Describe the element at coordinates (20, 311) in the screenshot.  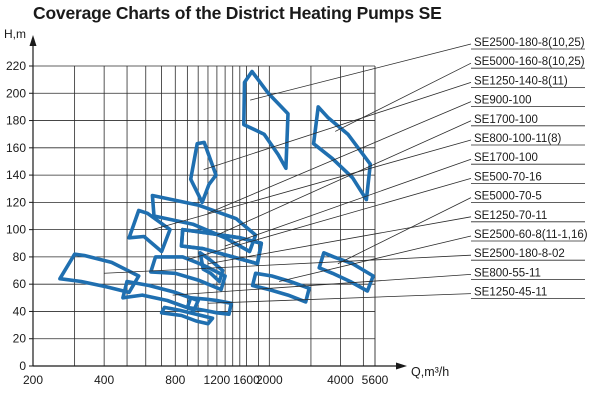
I see `y-tick-label: 40` at that location.